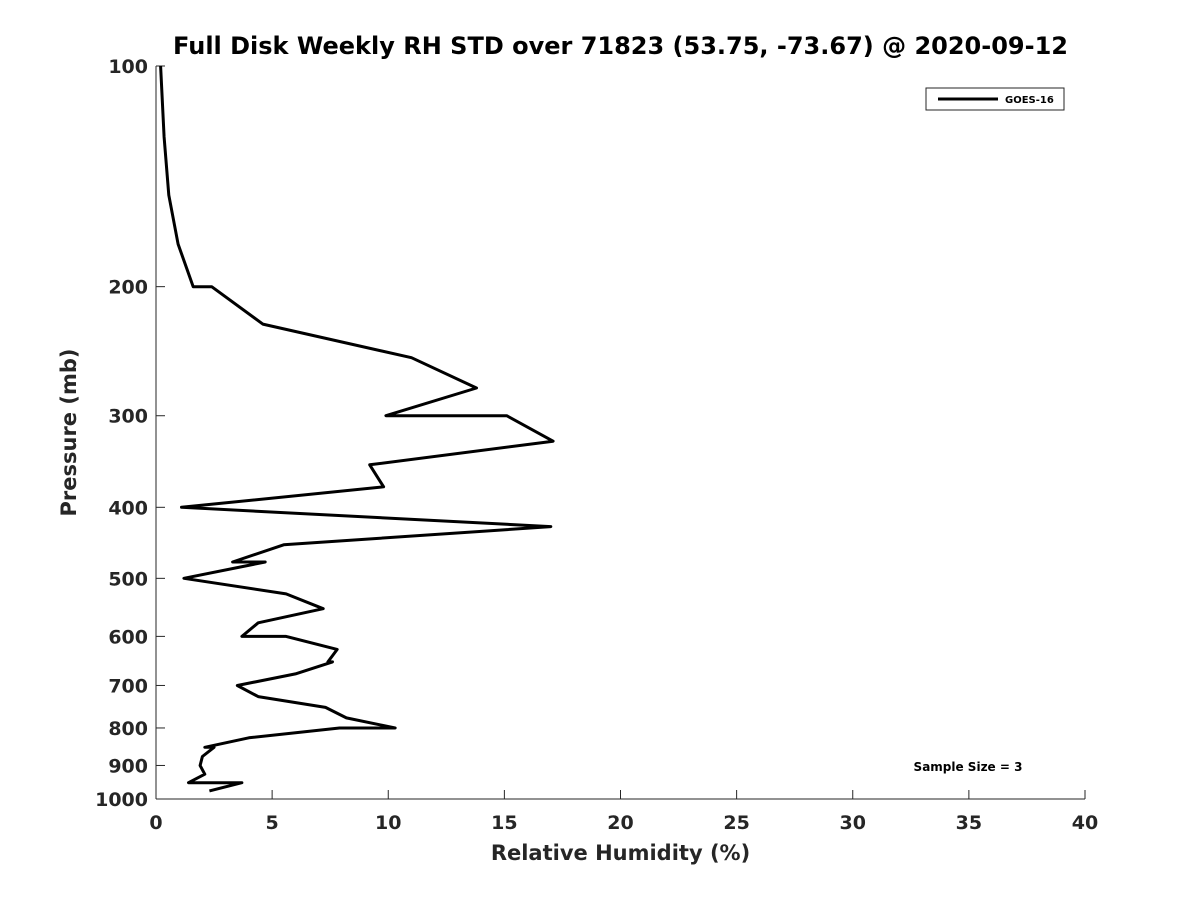  Describe the element at coordinates (121, 800) in the screenshot. I see `y-tick-label: 1000` at that location.